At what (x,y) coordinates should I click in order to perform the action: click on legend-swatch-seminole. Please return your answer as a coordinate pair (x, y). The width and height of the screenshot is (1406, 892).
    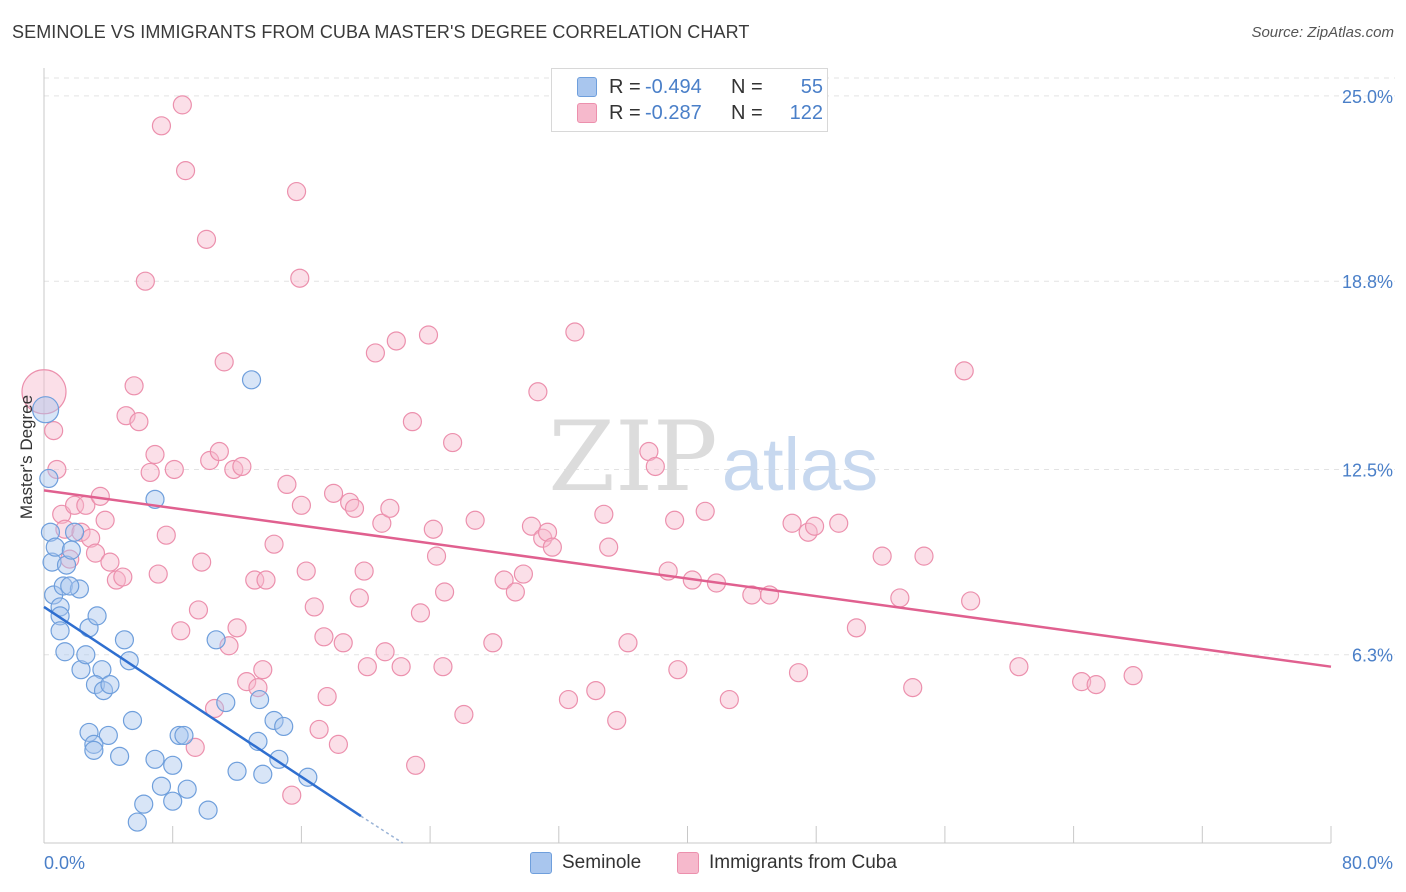
    Looking at the image, I should click on (541, 863).